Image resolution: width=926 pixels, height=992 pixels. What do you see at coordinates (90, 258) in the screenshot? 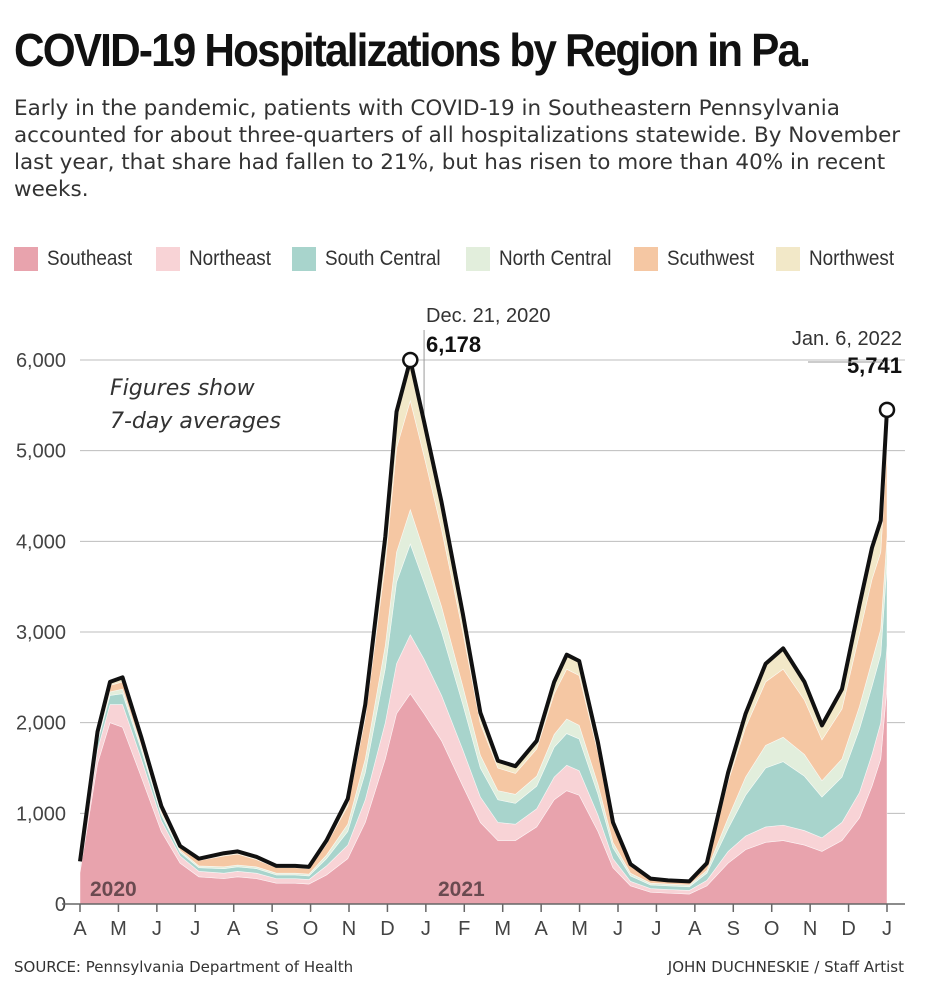
I see `legend-label: Southeast` at bounding box center [90, 258].